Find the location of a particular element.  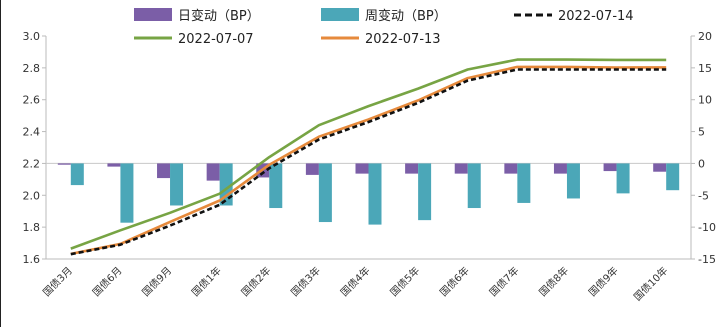

y-tick-label-right: 10 is located at coordinates (705, 100).